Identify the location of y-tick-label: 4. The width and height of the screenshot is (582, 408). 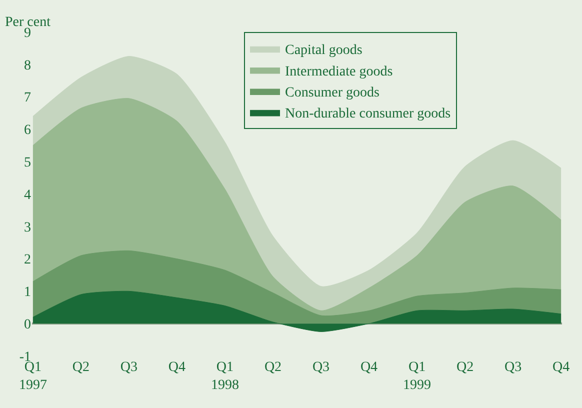
(27, 195).